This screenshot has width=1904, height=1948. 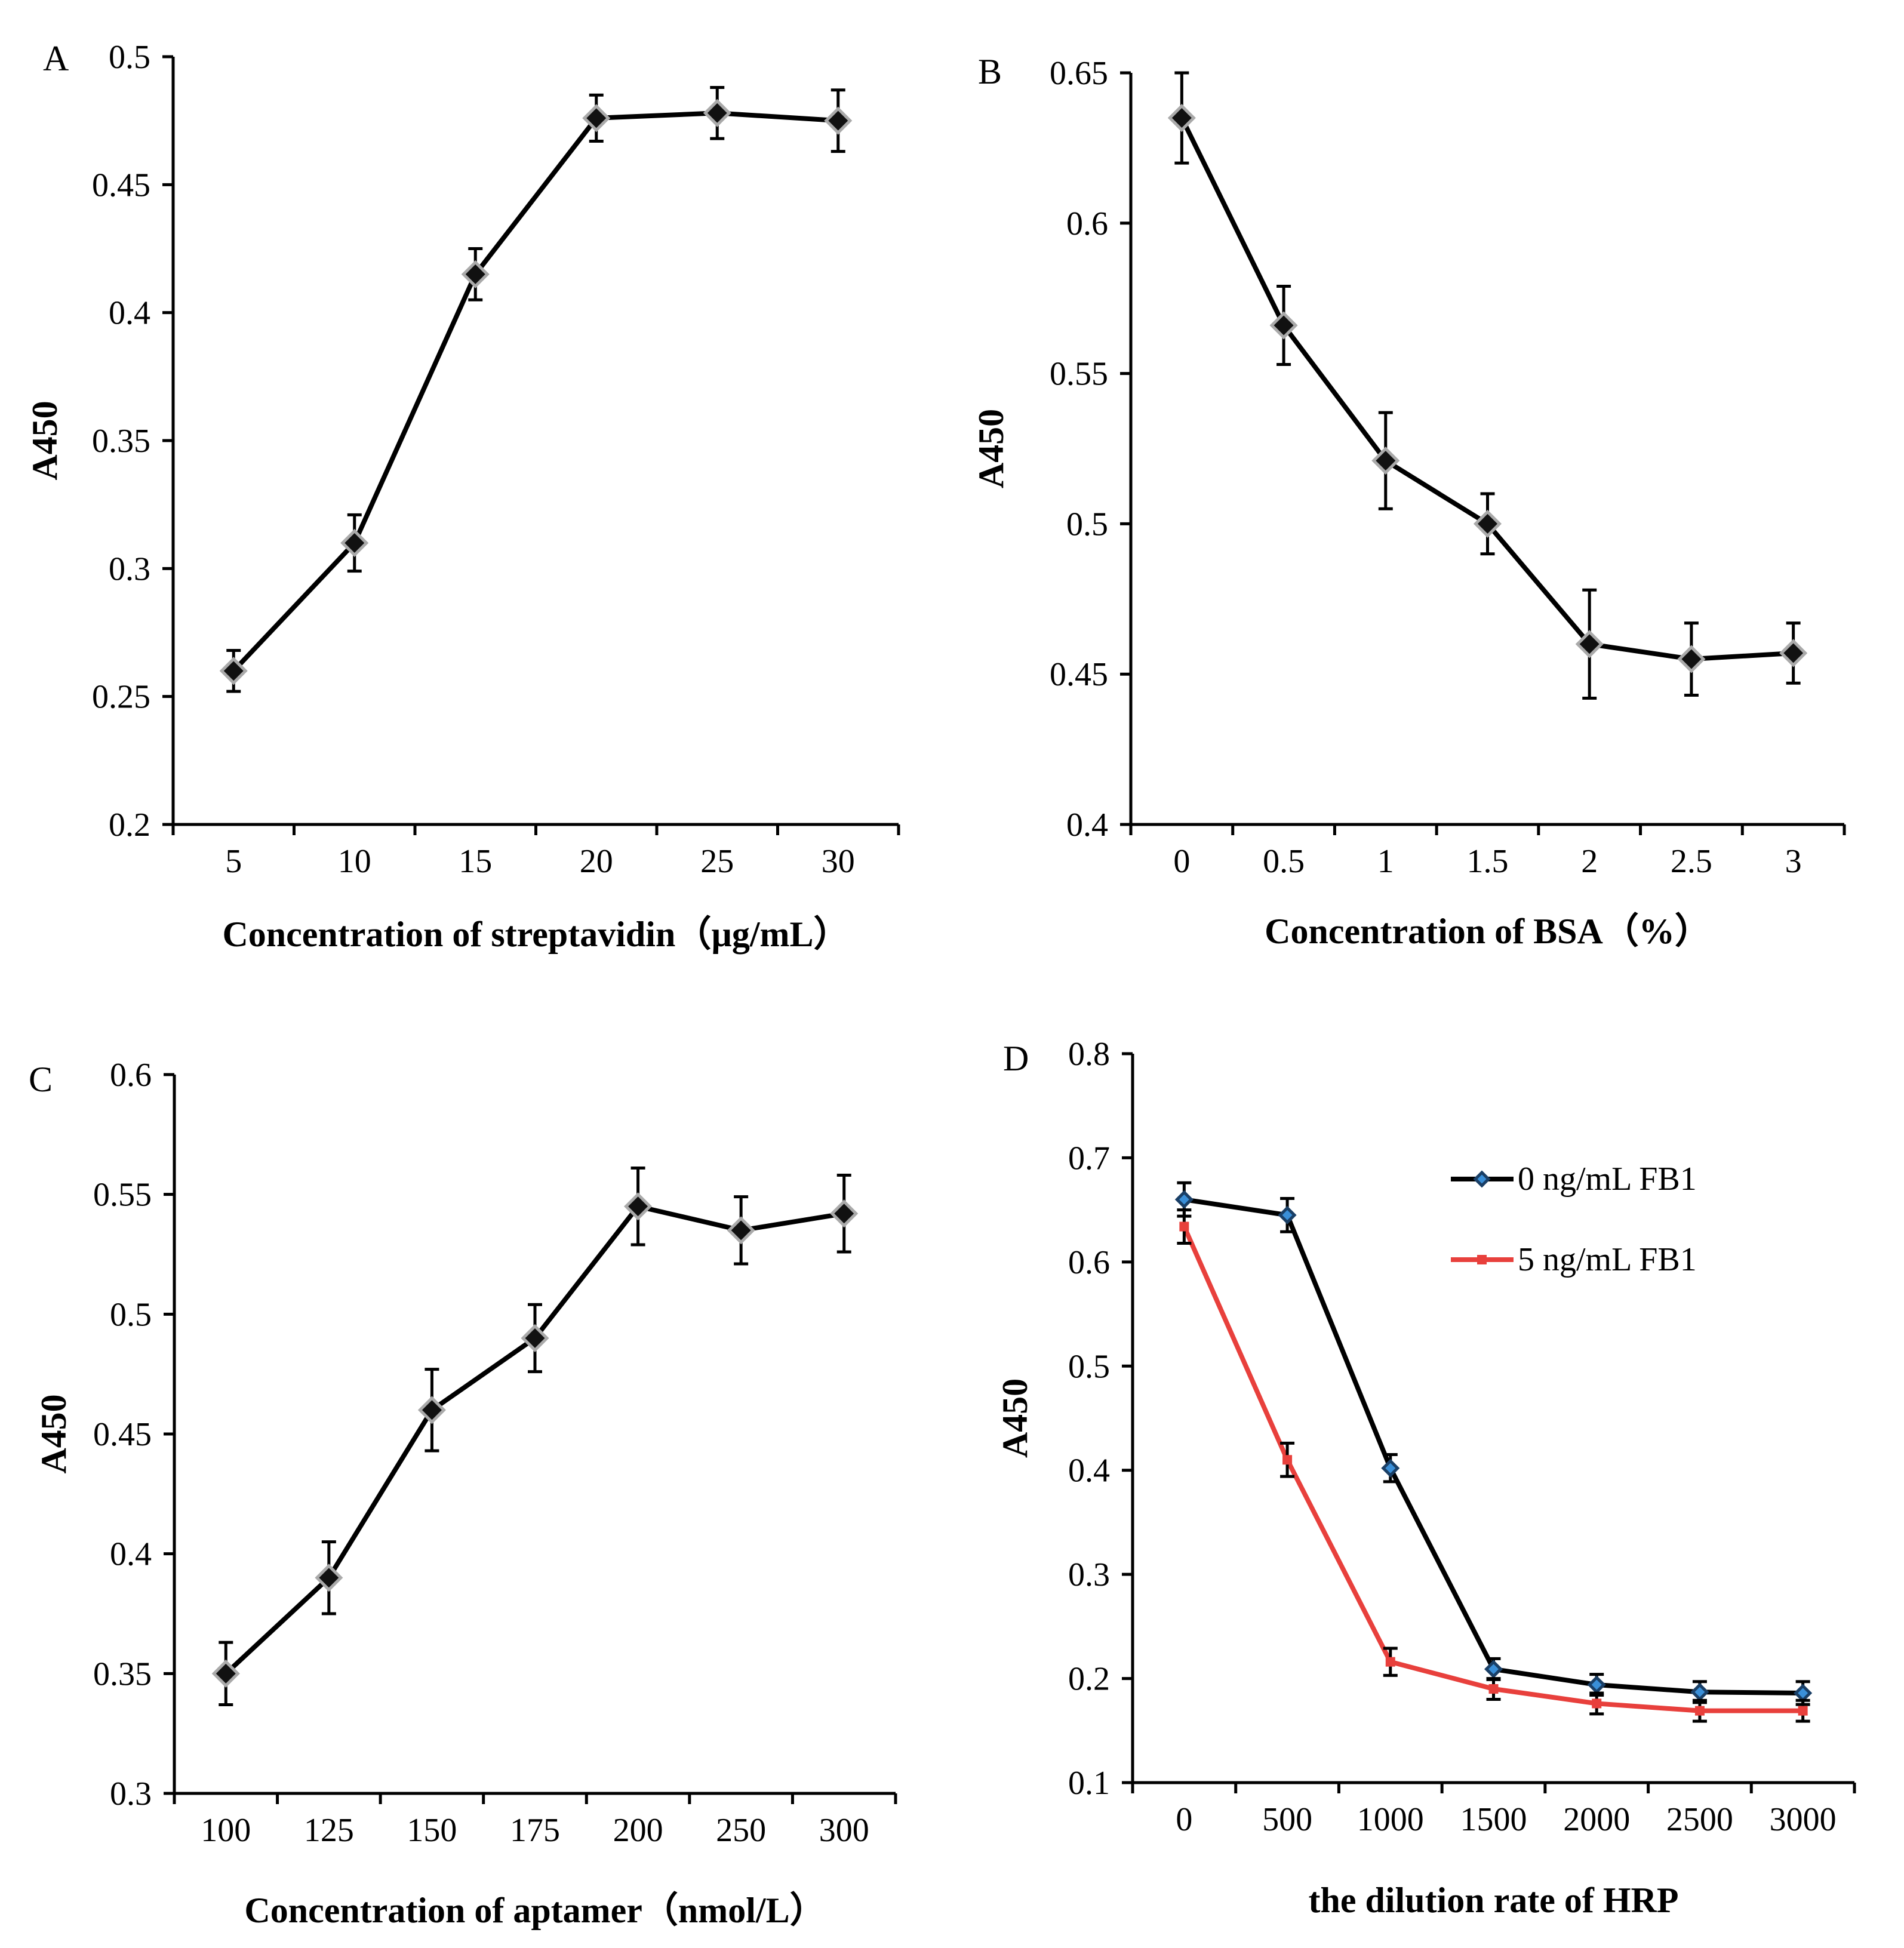 What do you see at coordinates (535, 1830) in the screenshot?
I see `x-tick-label: 175` at bounding box center [535, 1830].